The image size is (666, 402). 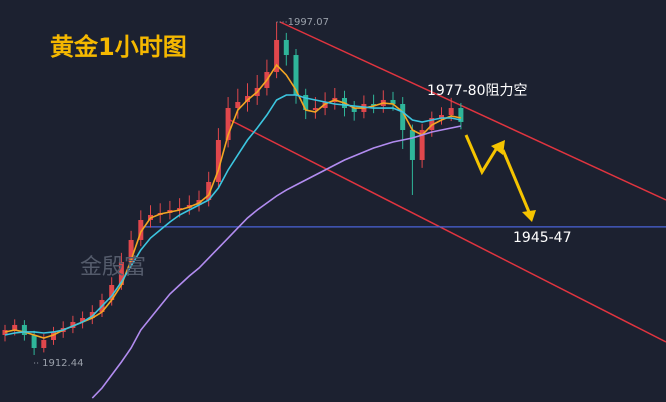 What do you see at coordinates (482, 155) in the screenshot?
I see `forecast-zigzag` at bounding box center [482, 155].